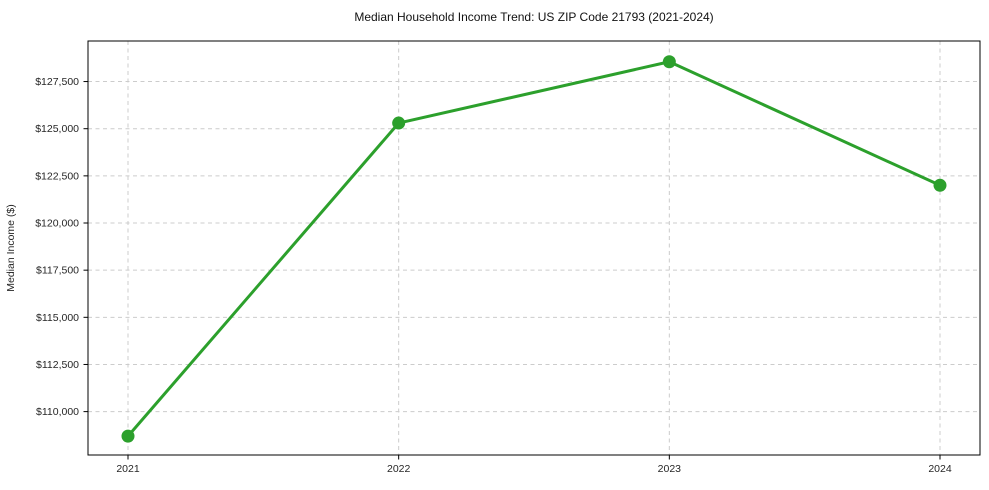  What do you see at coordinates (57, 365) in the screenshot?
I see `y-tick-label: $112,500` at bounding box center [57, 365].